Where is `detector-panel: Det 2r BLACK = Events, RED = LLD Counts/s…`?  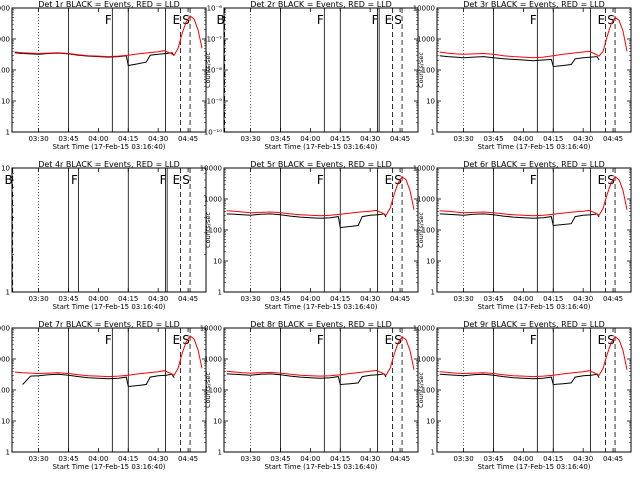
detector-panel: Det 2r BLACK = Events, RED = LLD Counts/s… is located at coordinates (311, 75).